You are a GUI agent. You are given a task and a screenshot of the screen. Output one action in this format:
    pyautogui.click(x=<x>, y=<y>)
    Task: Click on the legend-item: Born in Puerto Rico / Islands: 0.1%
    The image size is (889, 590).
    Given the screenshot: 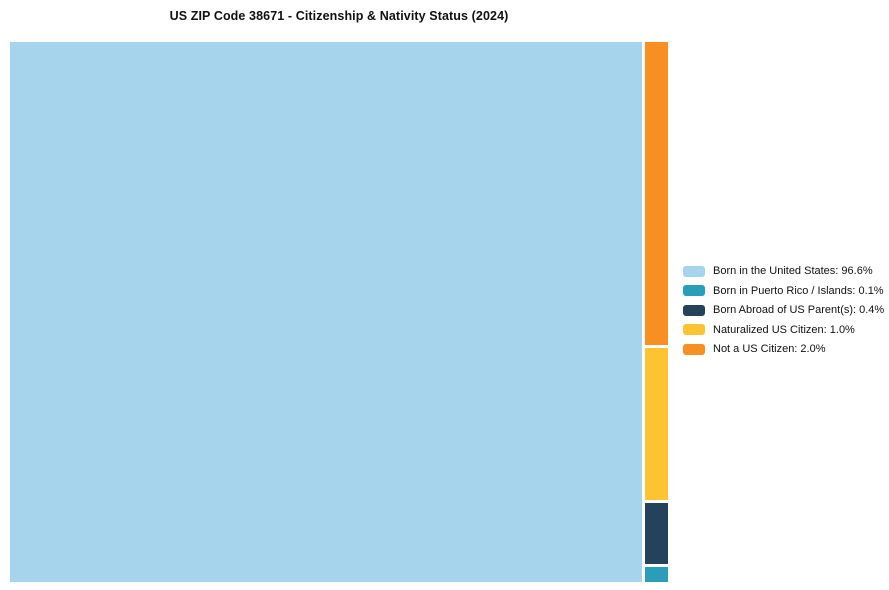 What is the action you would take?
    pyautogui.click(x=783, y=291)
    